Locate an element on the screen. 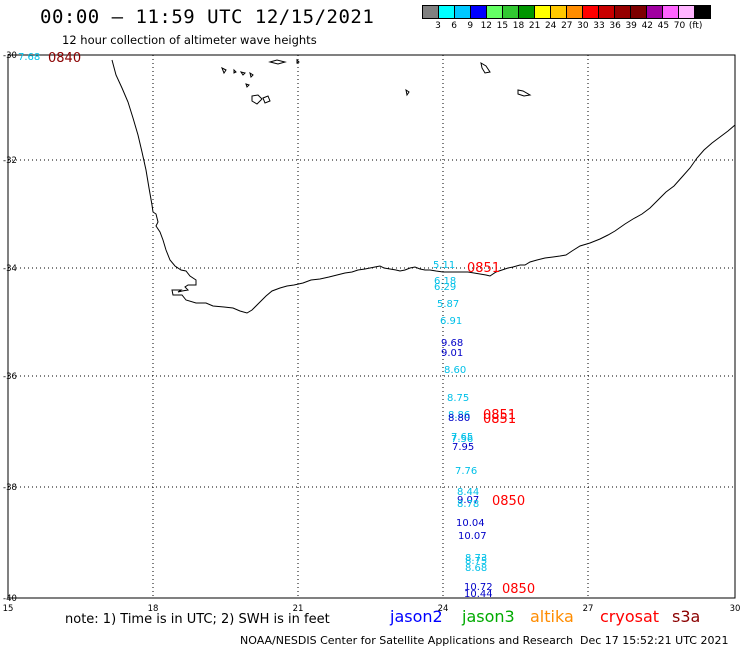  wave-height-label: 7.56 is located at coordinates (462, 439).